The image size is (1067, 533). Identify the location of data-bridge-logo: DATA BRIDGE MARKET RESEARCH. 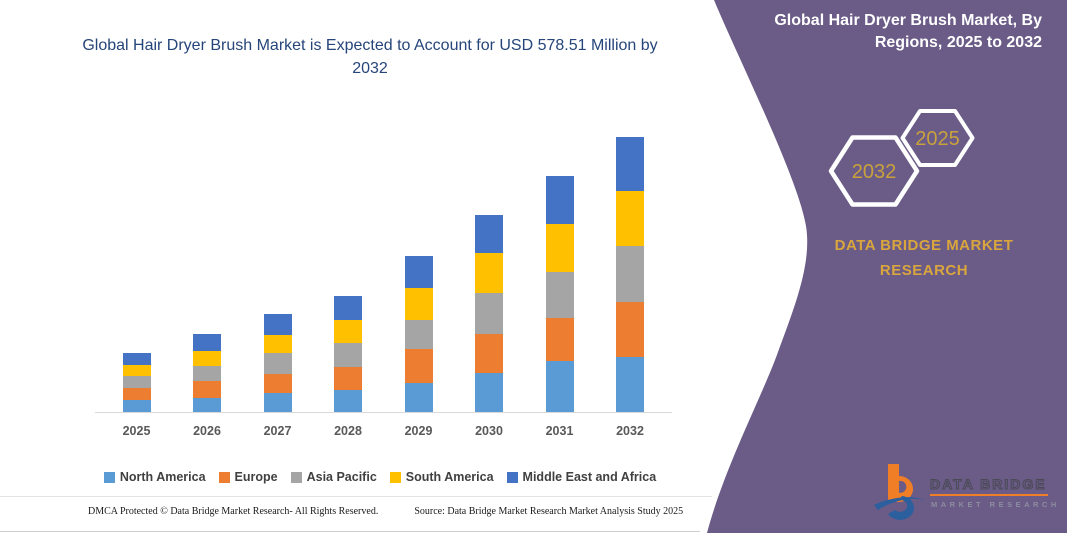
(964, 491).